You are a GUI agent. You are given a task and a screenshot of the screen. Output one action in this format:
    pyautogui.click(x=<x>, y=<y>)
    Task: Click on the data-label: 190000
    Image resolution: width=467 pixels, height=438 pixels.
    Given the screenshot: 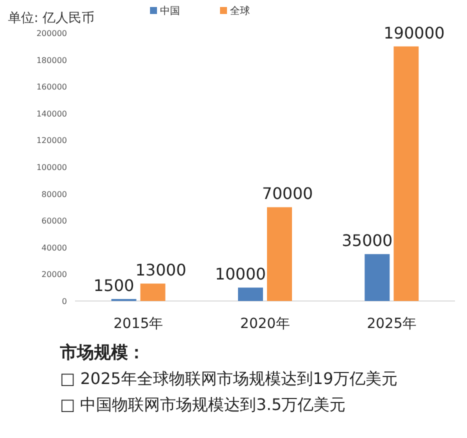 What is the action you would take?
    pyautogui.click(x=414, y=32)
    